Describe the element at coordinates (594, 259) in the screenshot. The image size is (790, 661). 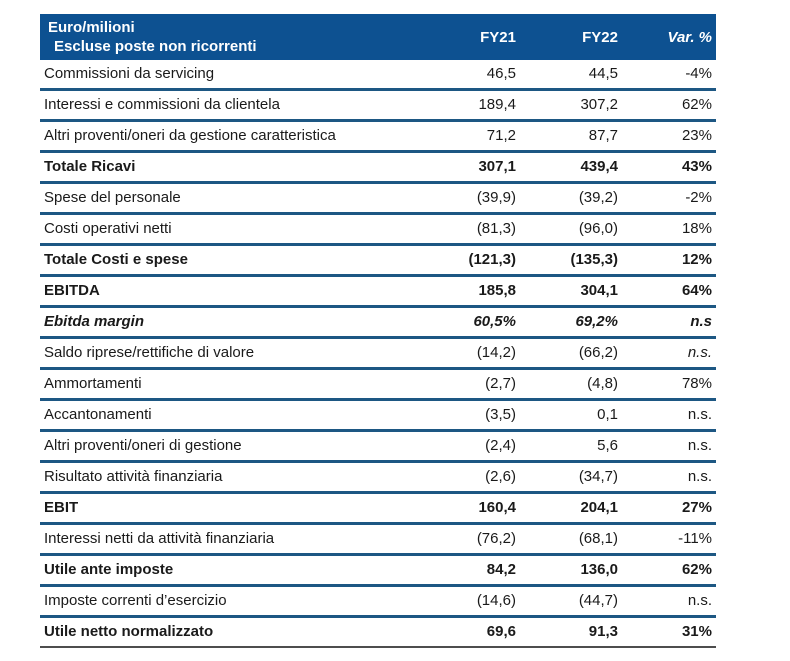
I see `fy22-value: (135,3)` at that location.